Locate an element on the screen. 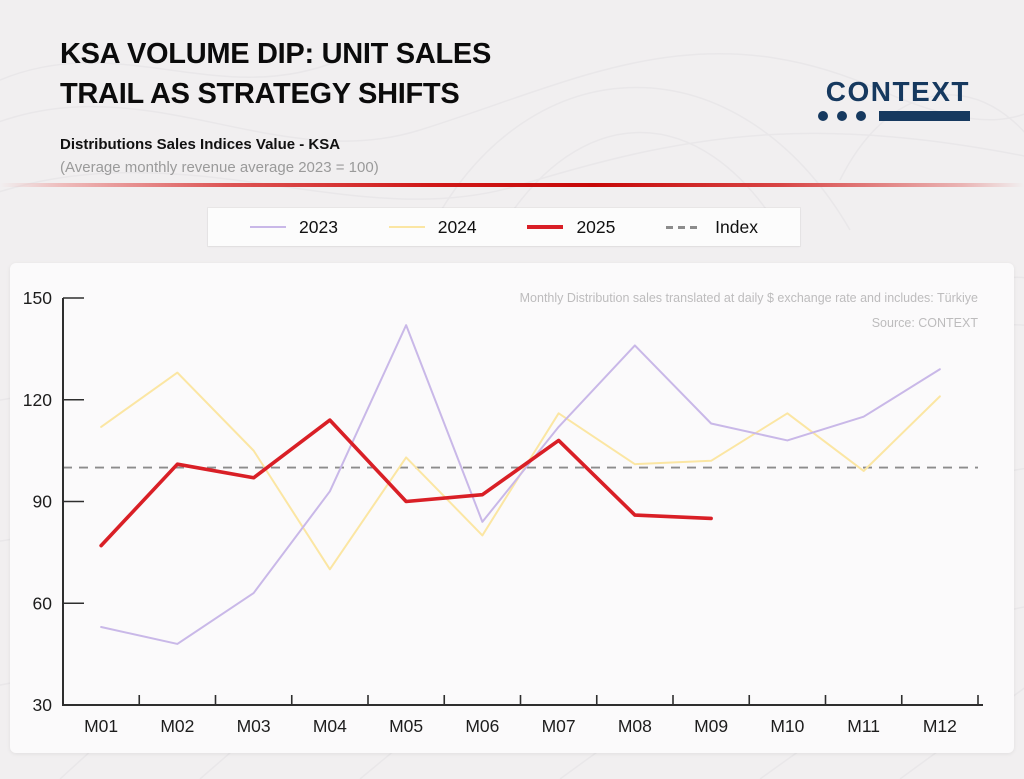 This screenshot has width=1024, height=779. legend-swatch-index is located at coordinates (684, 227).